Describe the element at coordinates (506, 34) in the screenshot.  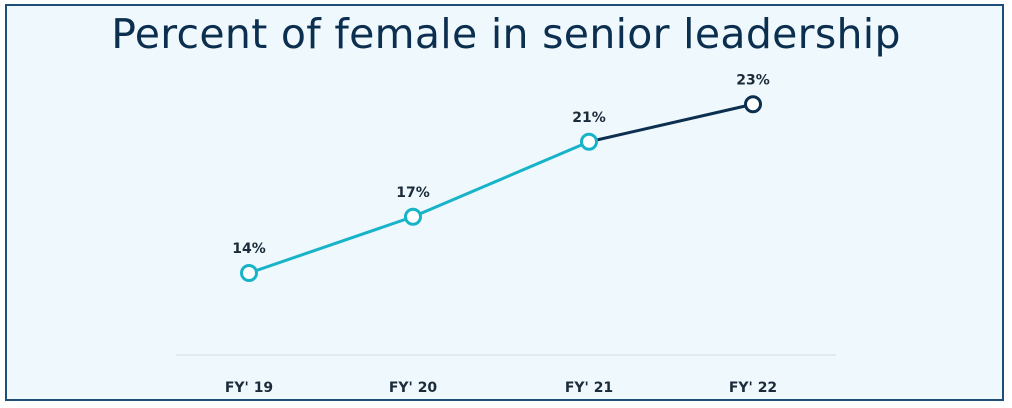
I see `chart-title: Percent of female in senior leadership` at that location.